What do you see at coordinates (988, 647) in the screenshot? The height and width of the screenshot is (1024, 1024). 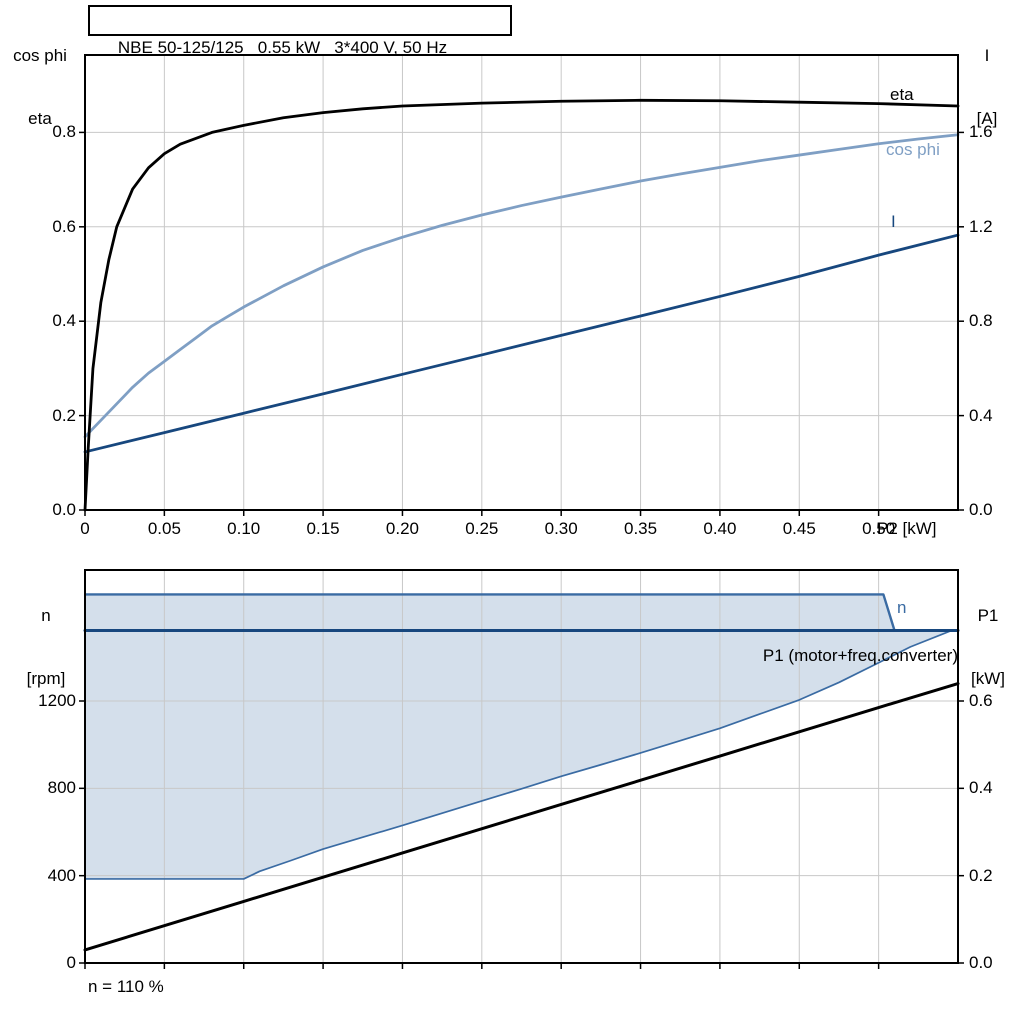 I see `bottom-right-axis-title: P1 [kW]` at bounding box center [988, 647].